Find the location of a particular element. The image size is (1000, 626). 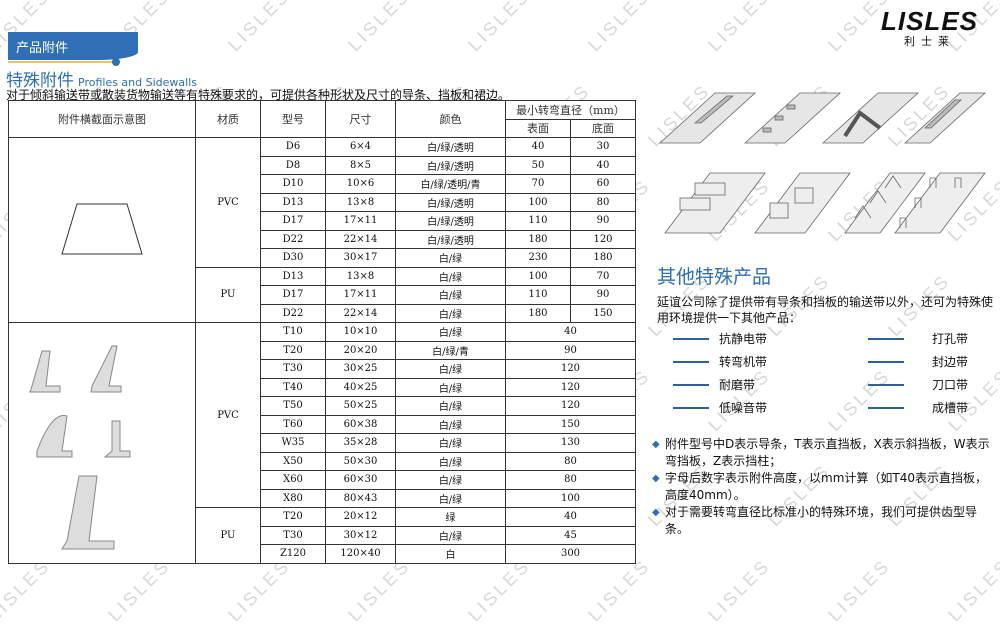

product-label: 转弯机带 is located at coordinates (743, 362).